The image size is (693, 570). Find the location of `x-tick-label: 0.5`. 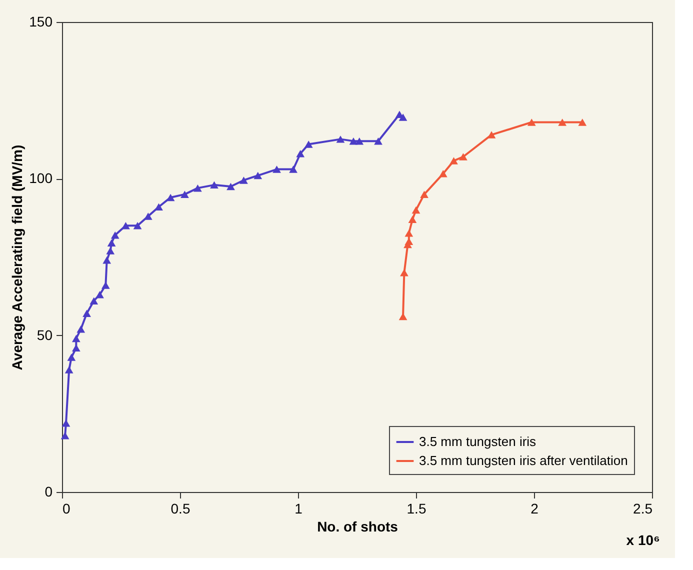

x-tick-label: 0.5 is located at coordinates (180, 508).